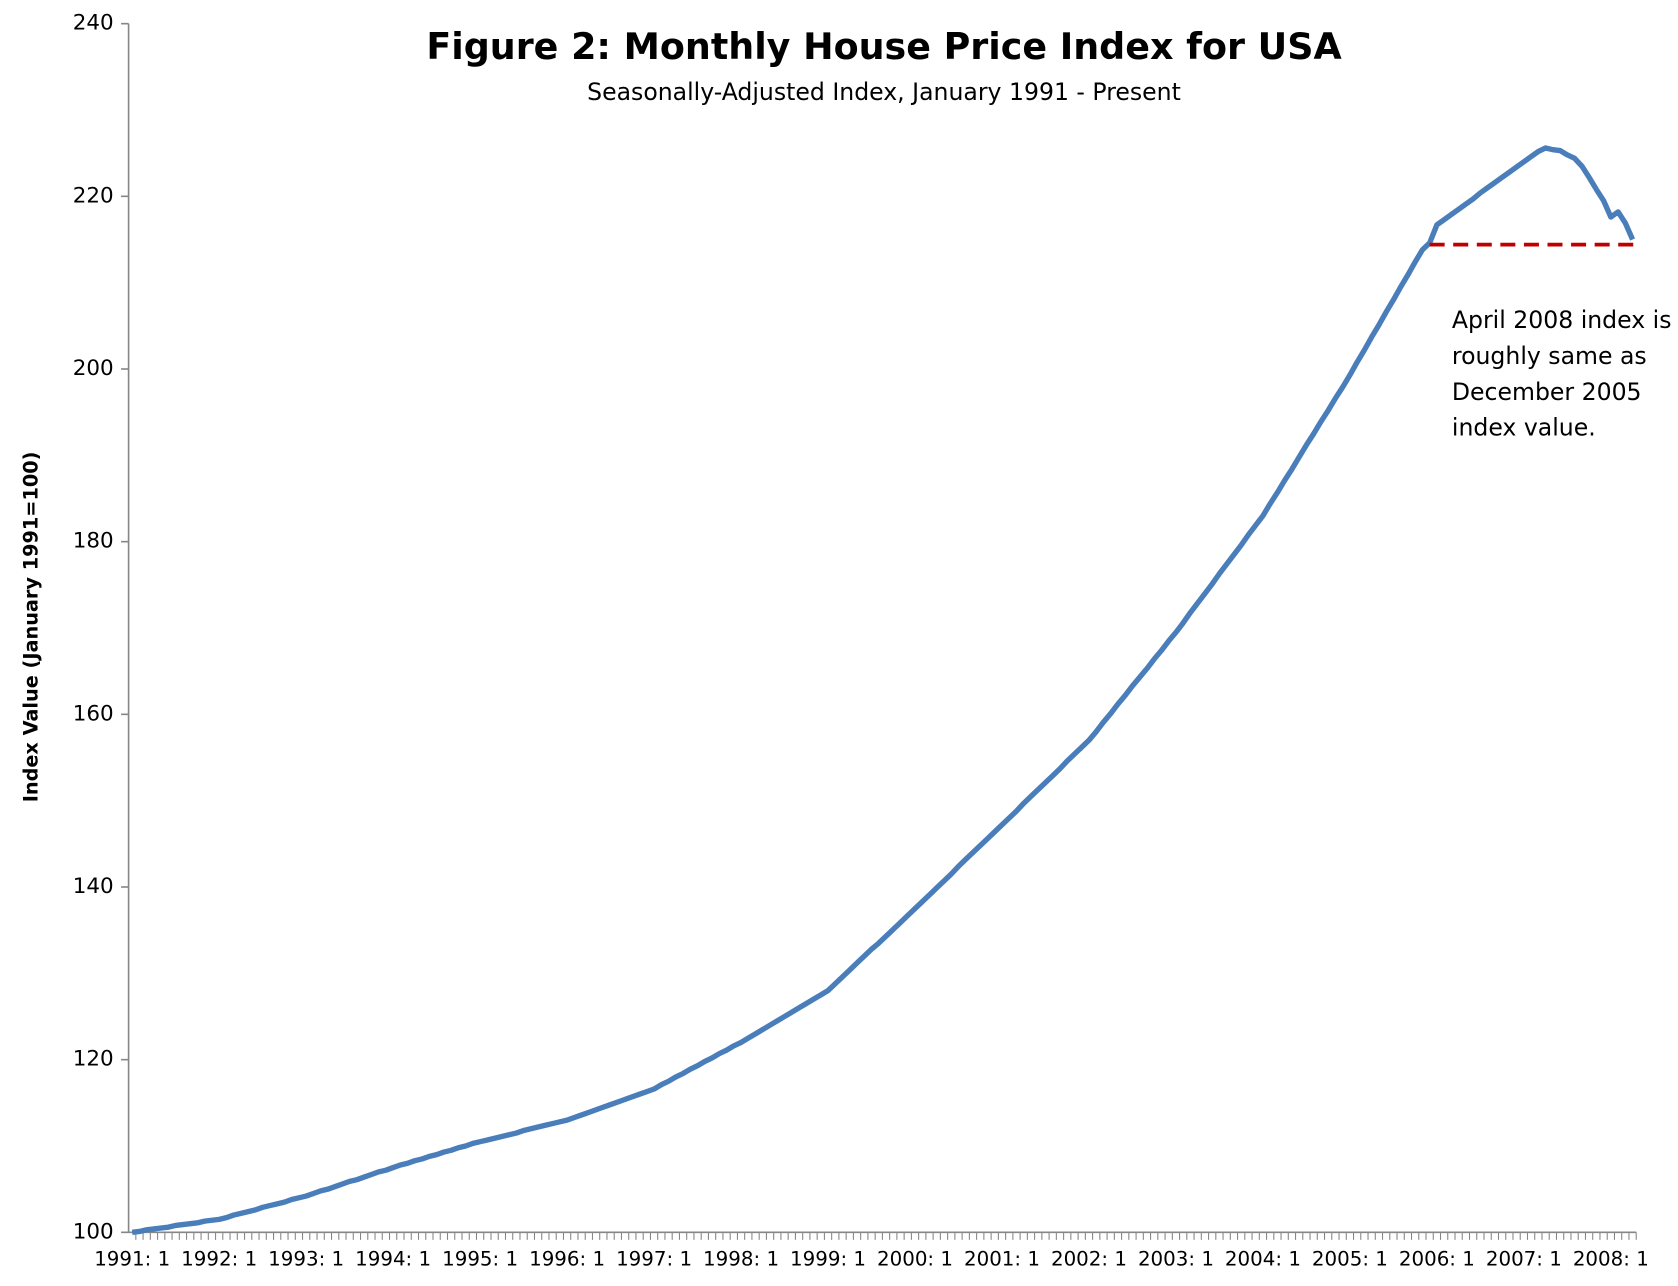 This screenshot has height=1286, width=1678. Describe the element at coordinates (93, 886) in the screenshot. I see `y-tick-label: 140` at that location.